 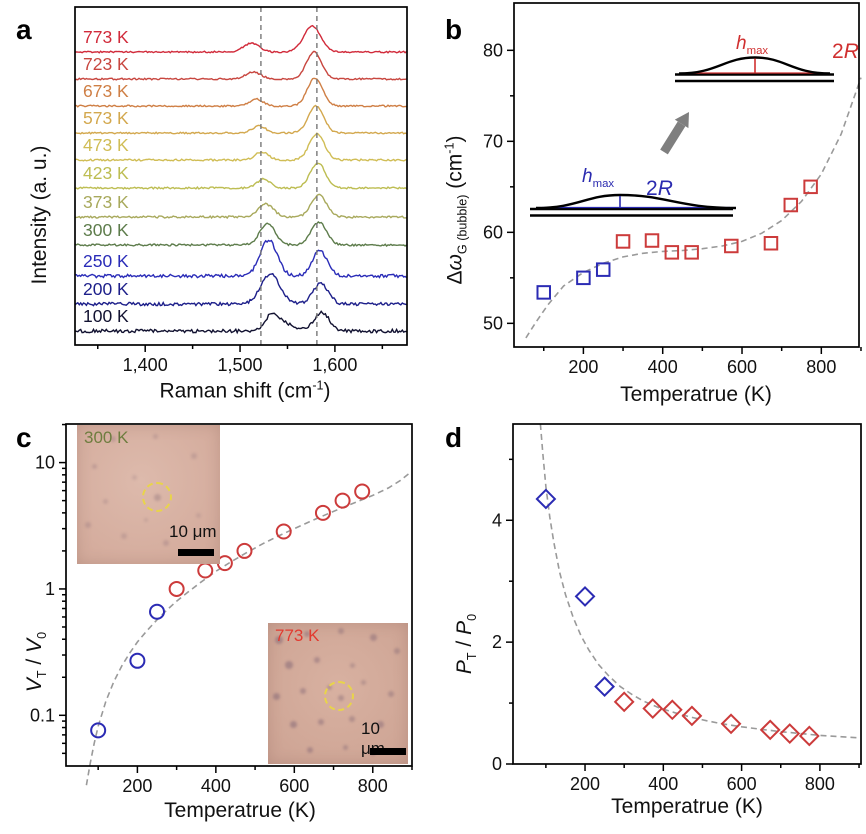 I want to click on spectrum-label: 200 K, so click(x=106, y=289).